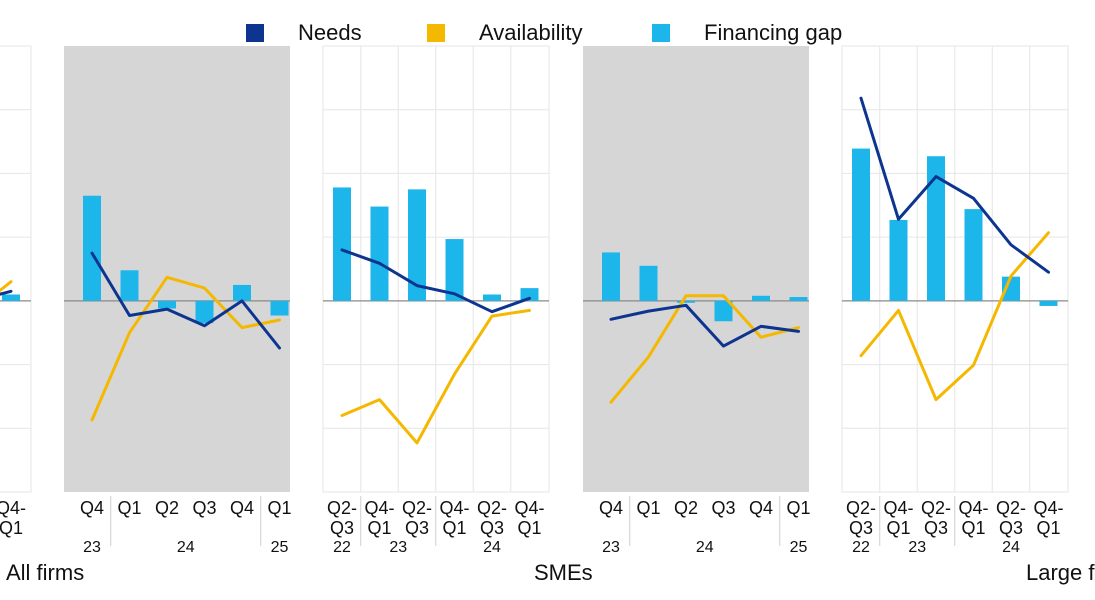 The height and width of the screenshot is (600, 1095). I want to click on panel-smes-halfyear-year-label: 24, so click(492, 547).